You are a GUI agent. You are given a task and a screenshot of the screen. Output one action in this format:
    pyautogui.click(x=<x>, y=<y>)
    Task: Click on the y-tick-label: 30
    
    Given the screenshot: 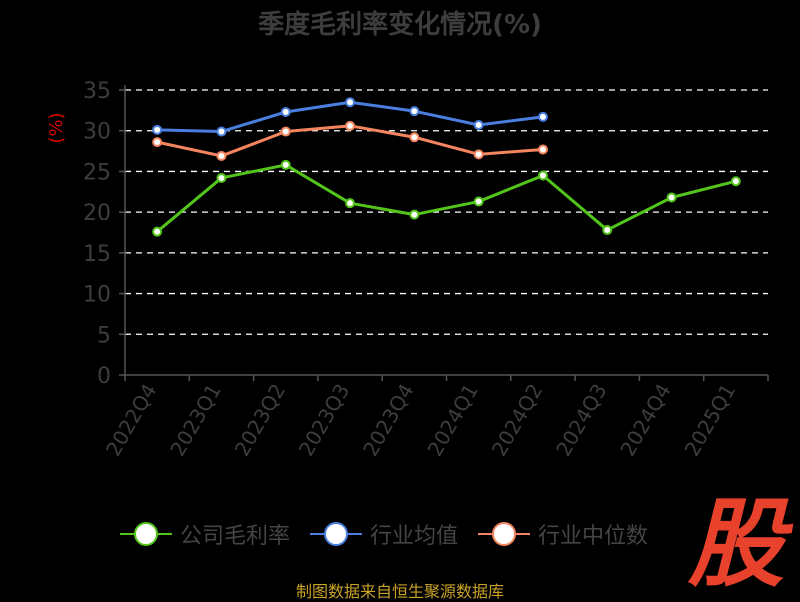 What is the action you would take?
    pyautogui.click(x=97, y=132)
    